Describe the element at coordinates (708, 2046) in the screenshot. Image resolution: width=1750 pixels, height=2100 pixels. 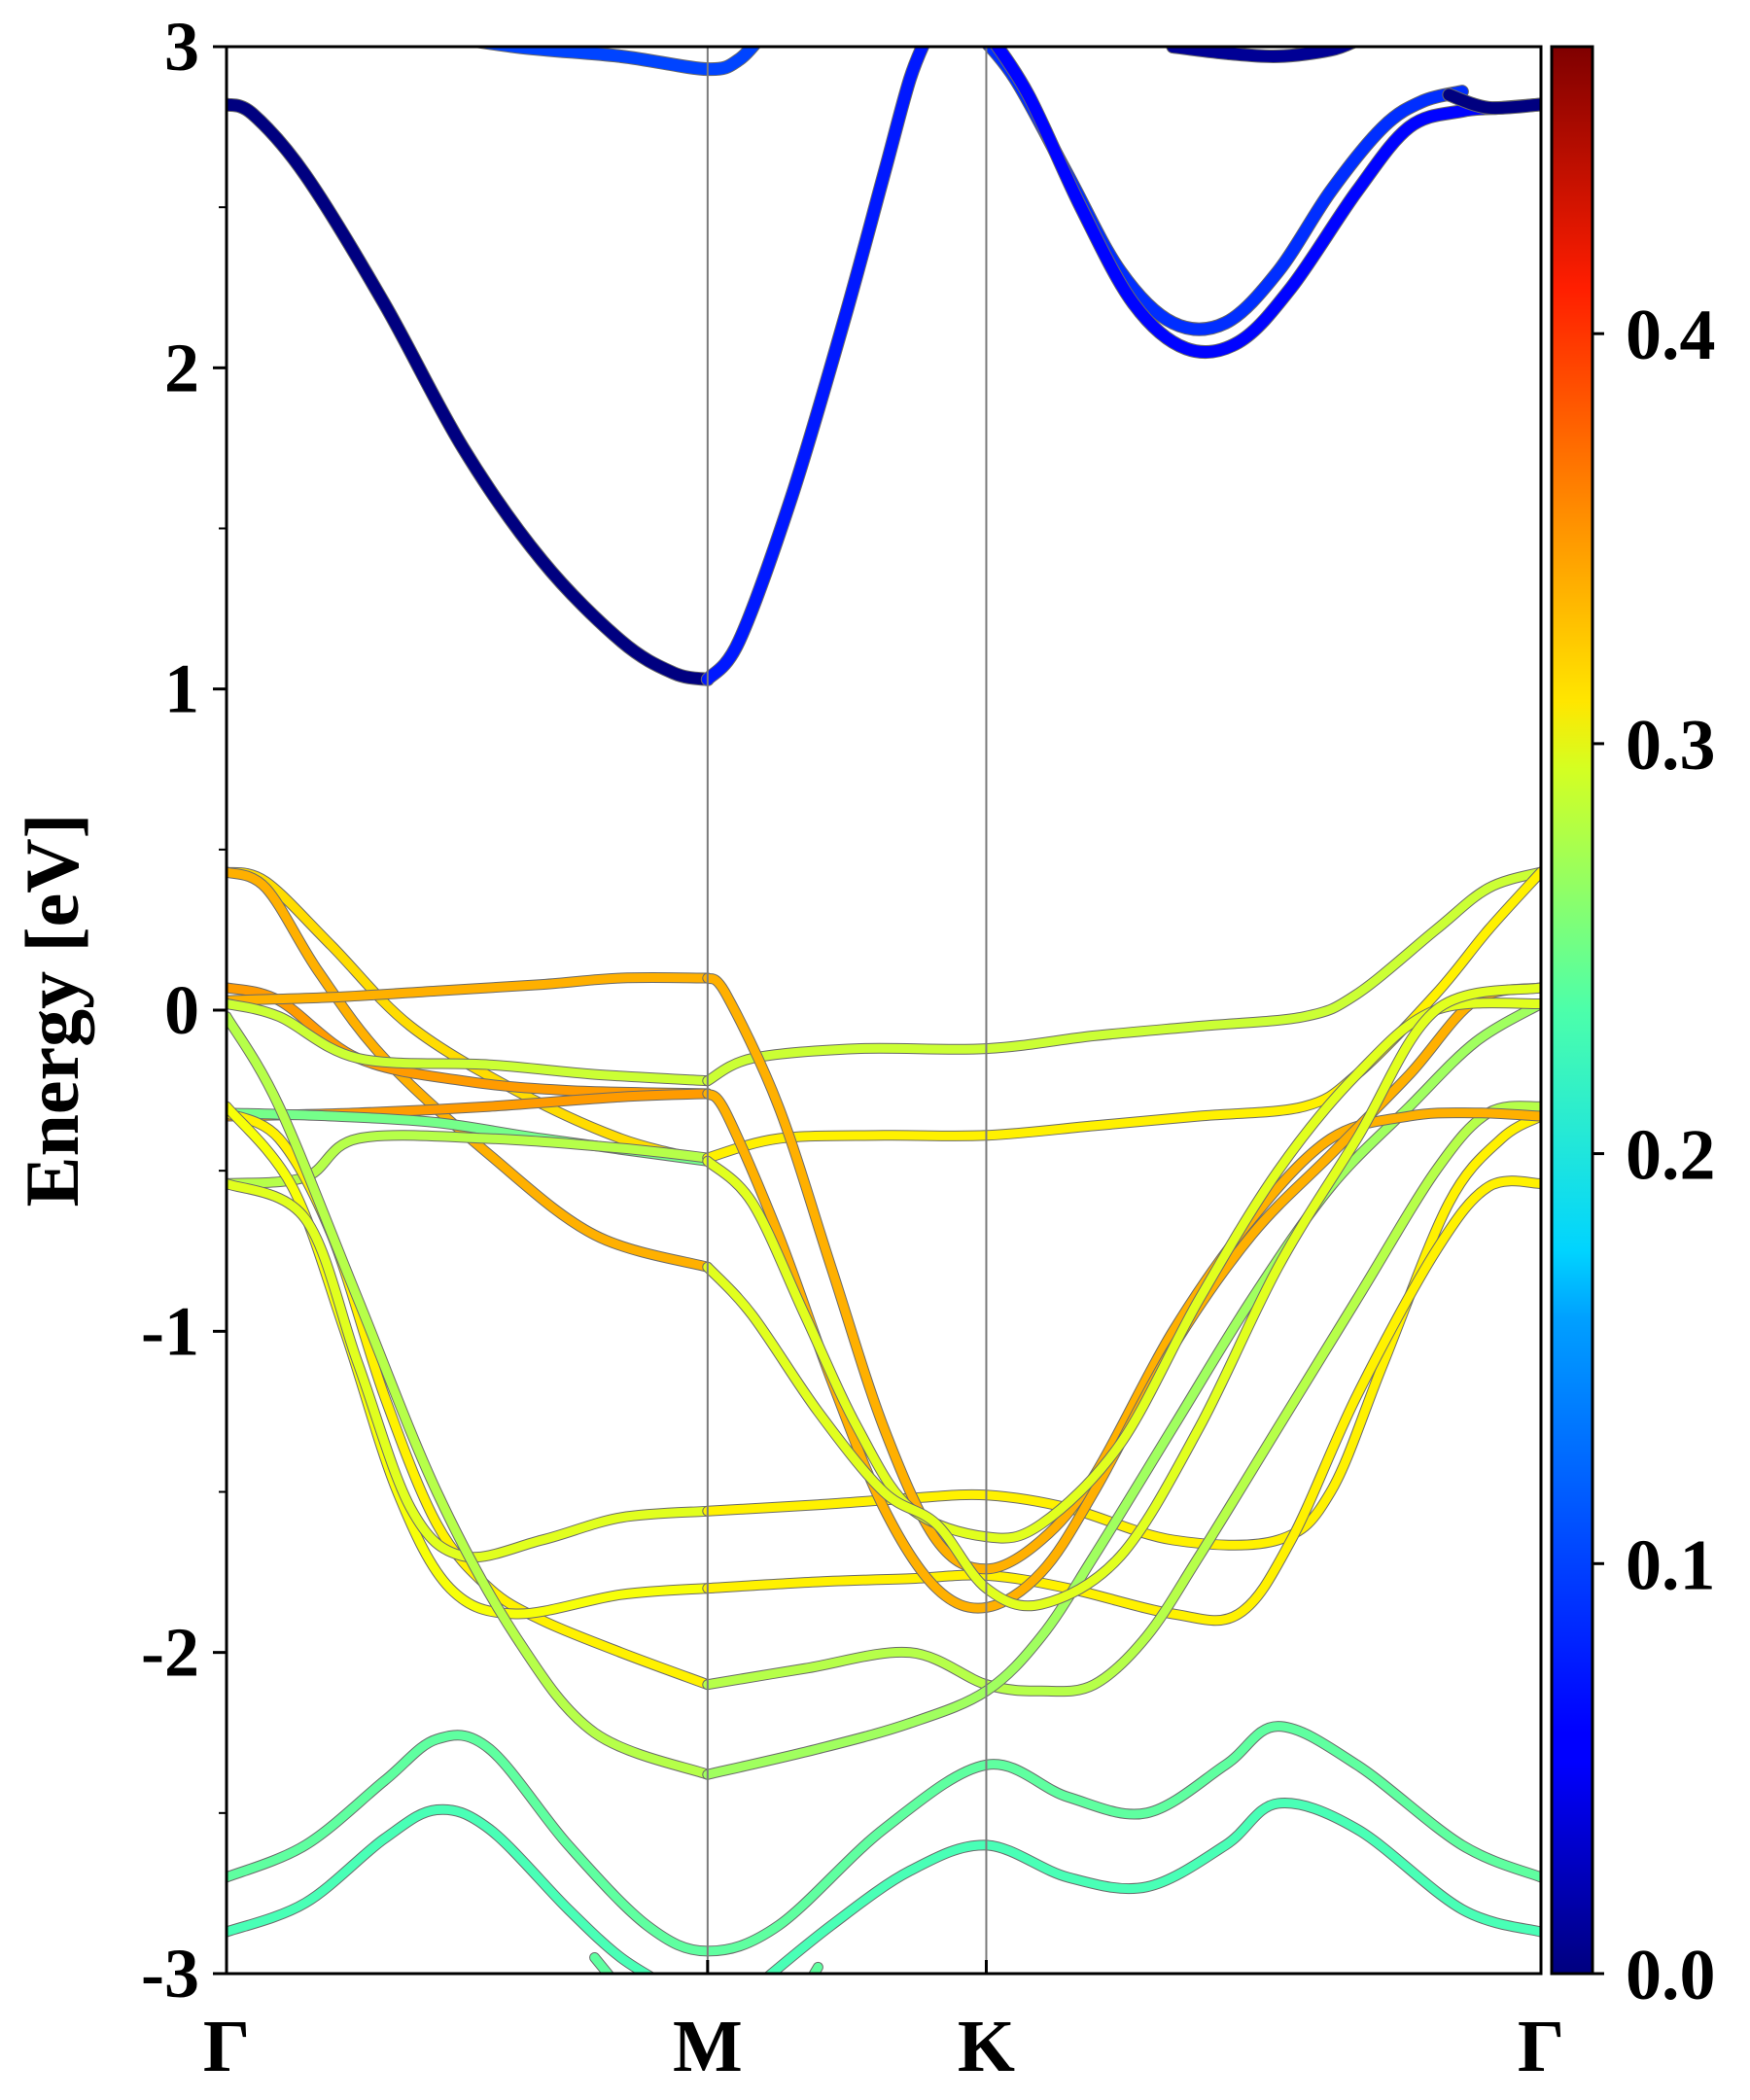
I see `x-tick-label: M` at that location.